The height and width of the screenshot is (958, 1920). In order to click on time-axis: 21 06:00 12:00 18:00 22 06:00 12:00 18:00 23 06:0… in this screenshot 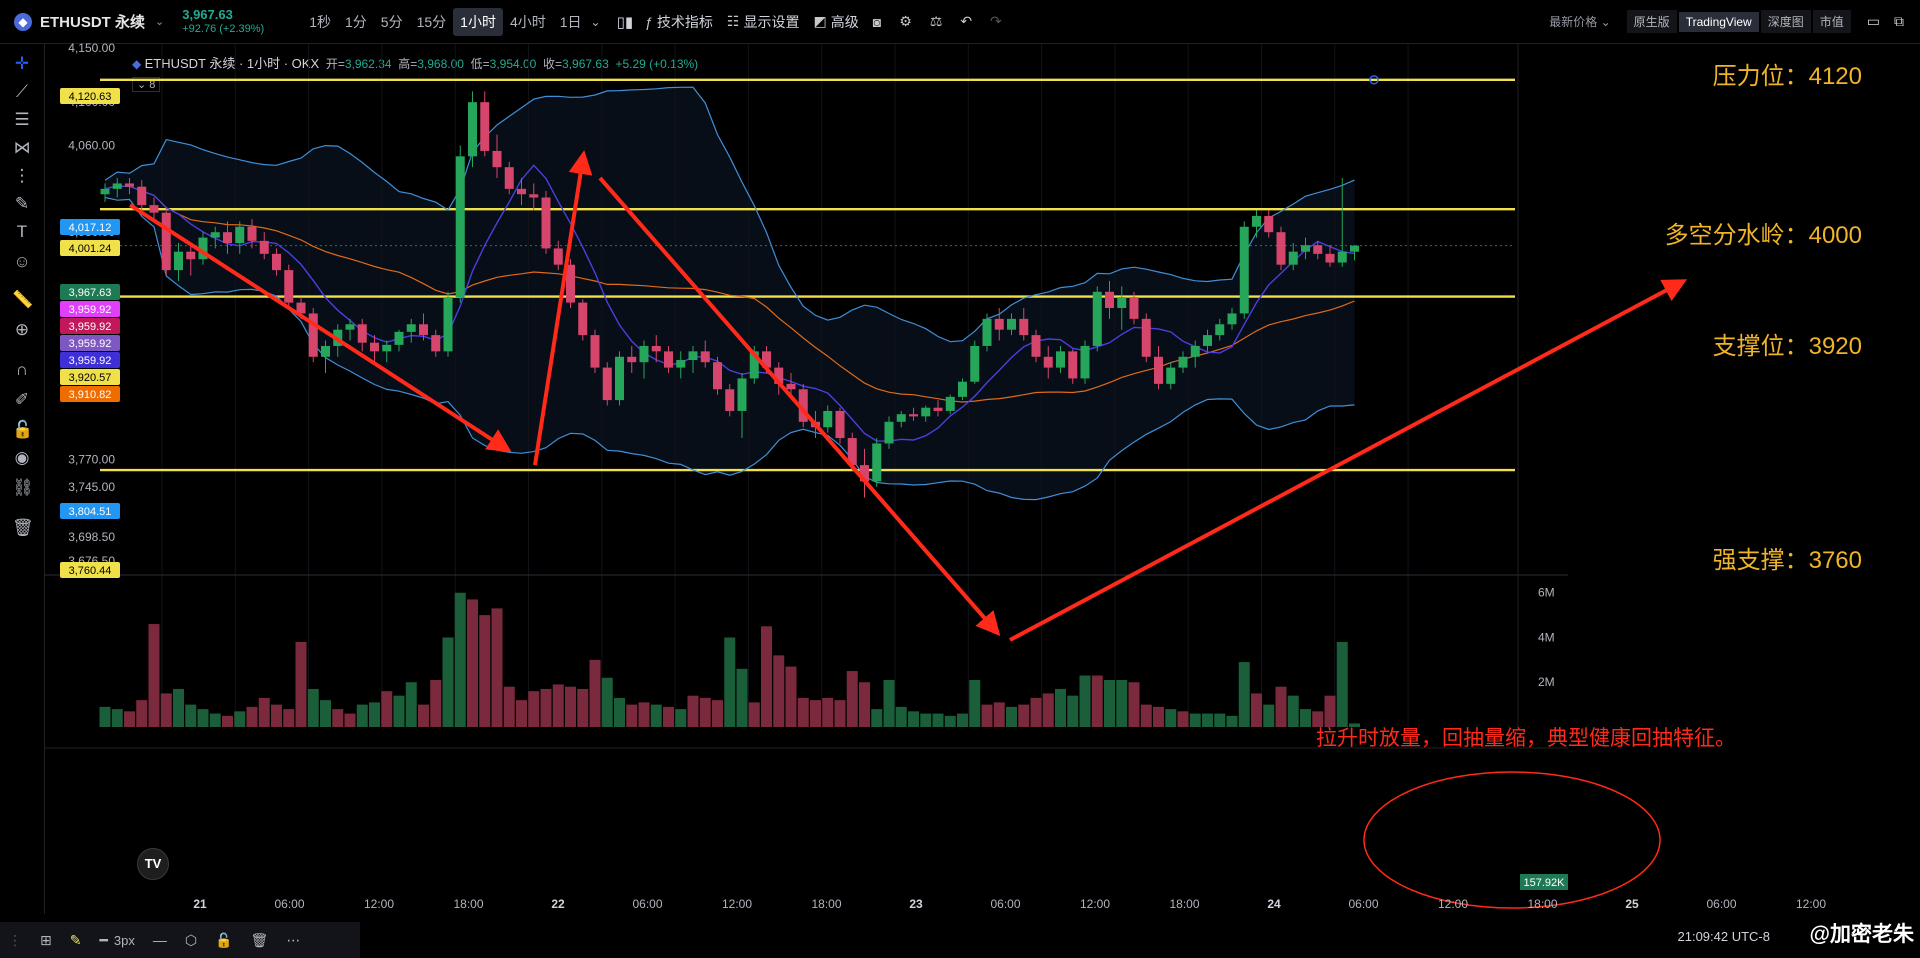, I will do `click(1009, 904)`.